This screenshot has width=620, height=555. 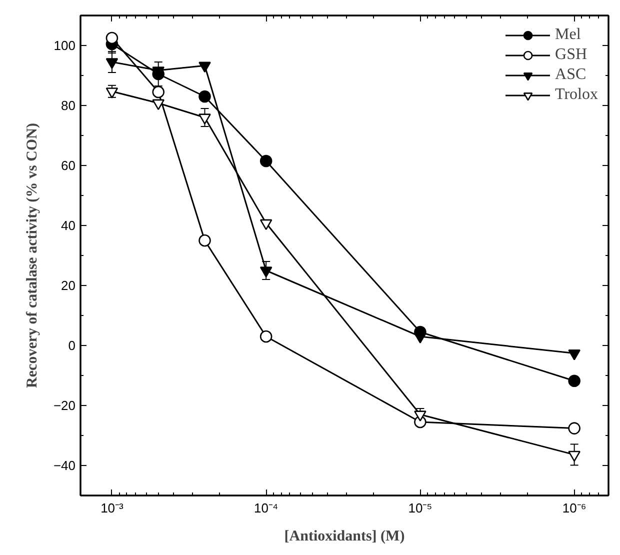 I want to click on y-tick-label: 0, so click(x=72, y=345).